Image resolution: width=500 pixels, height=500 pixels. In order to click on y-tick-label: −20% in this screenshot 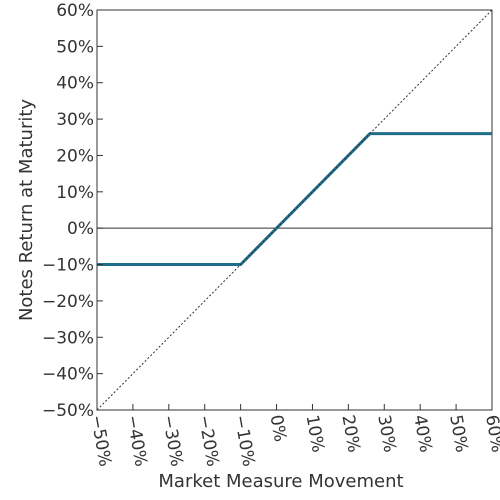, I will do `click(68, 302)`.